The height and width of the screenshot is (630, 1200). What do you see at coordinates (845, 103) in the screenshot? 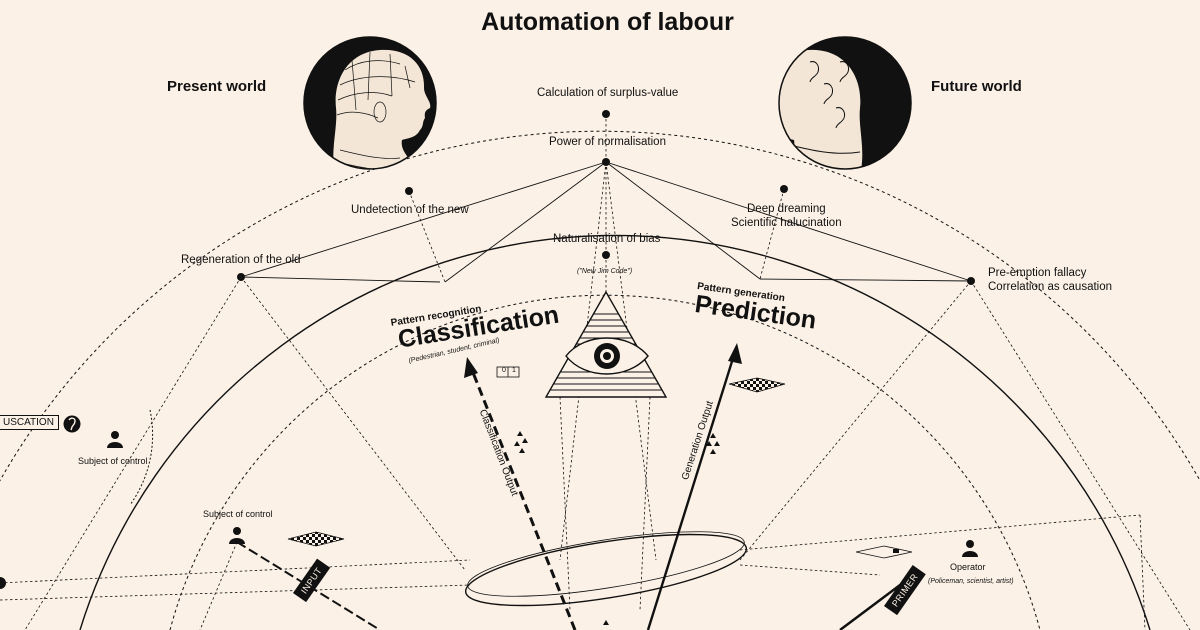
I see `clean-head-ears-icon` at bounding box center [845, 103].